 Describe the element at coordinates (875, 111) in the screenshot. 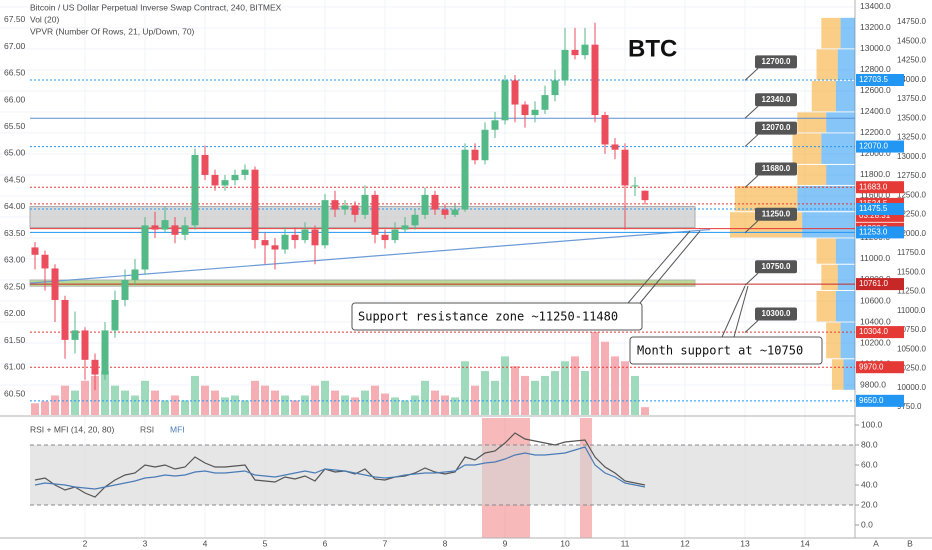

I see `y-tick-label: 12400.0` at that location.